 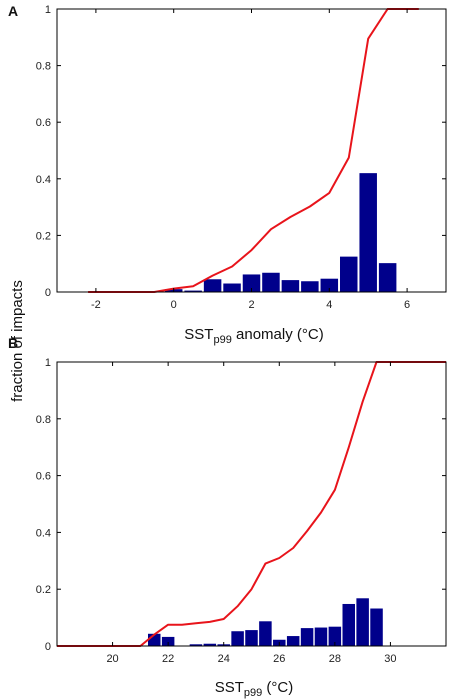 What do you see at coordinates (43, 123) in the screenshot?
I see `panel-a-y-tick-label: 0.6` at bounding box center [43, 123].